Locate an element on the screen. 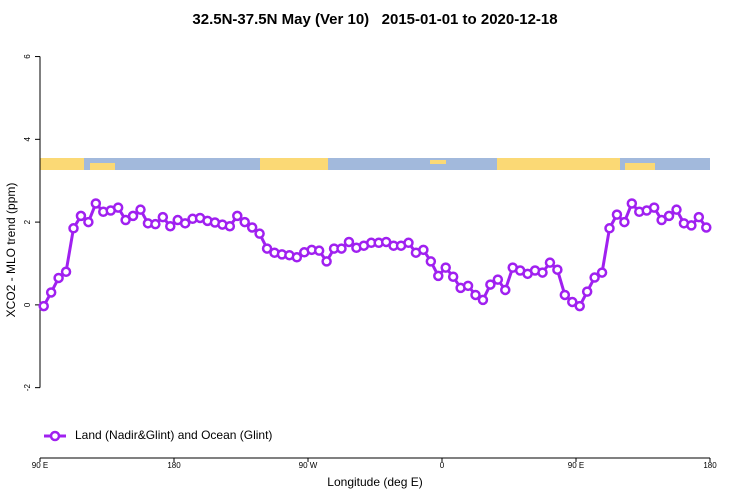  y-tick-label: 2 is located at coordinates (27, 221).